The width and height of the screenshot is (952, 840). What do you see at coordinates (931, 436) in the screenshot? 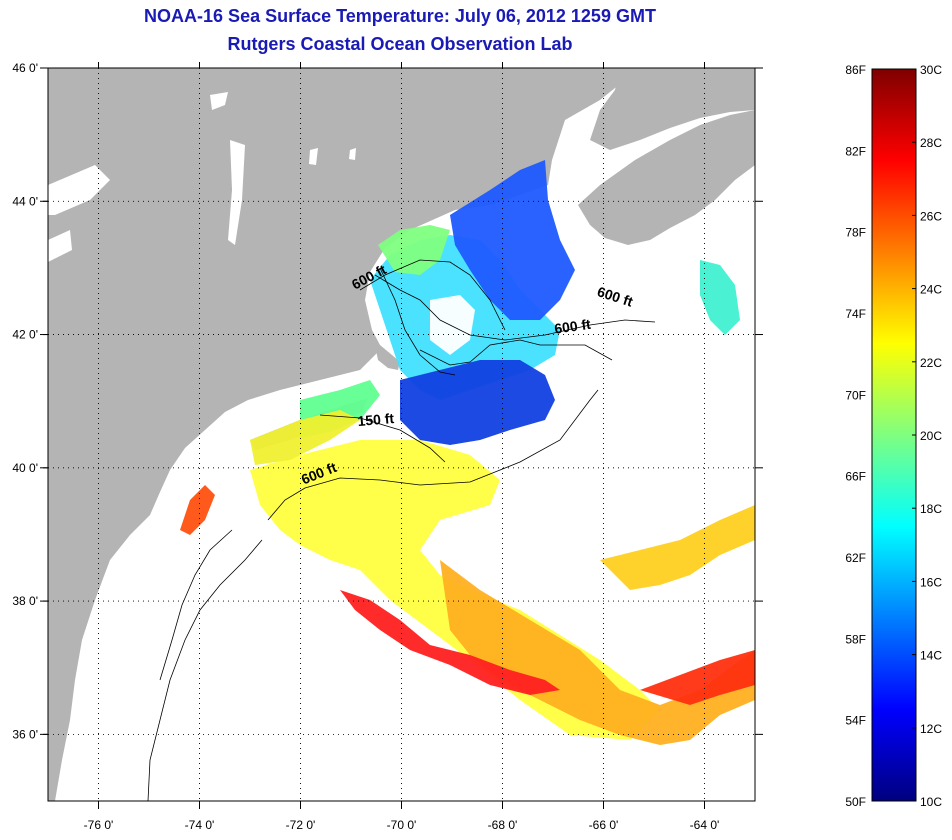
I see `colorbar-c-label: 20C` at bounding box center [931, 436].